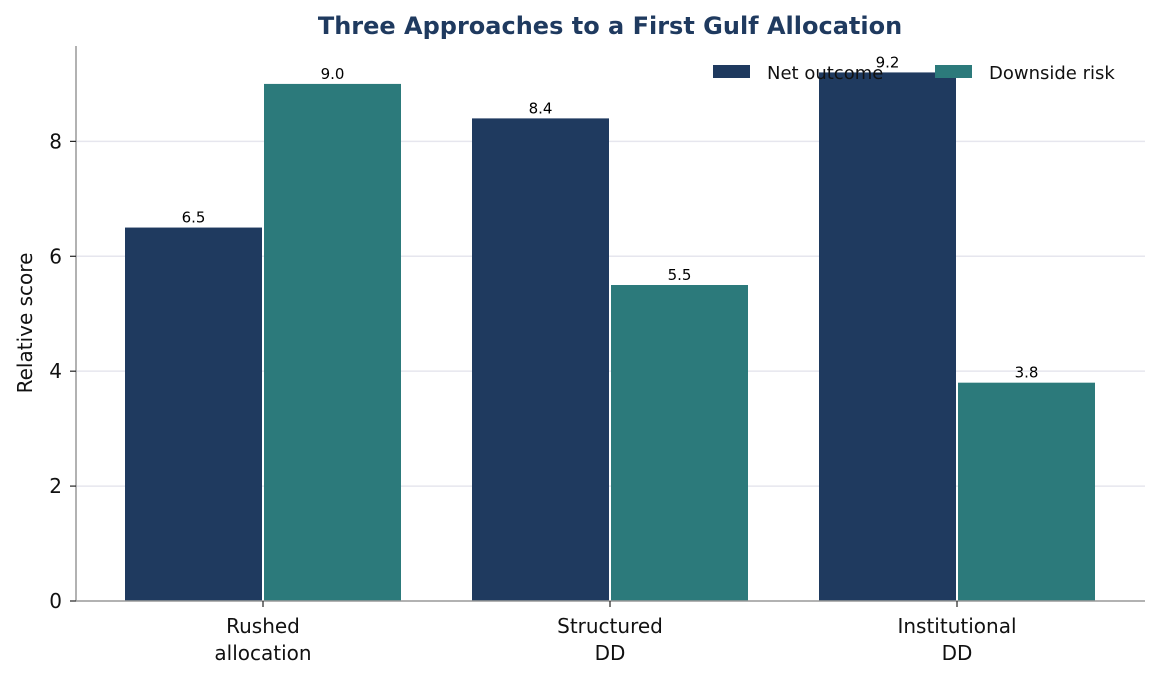  Describe the element at coordinates (888, 62) in the screenshot. I see `data-label: 9.2` at that location.